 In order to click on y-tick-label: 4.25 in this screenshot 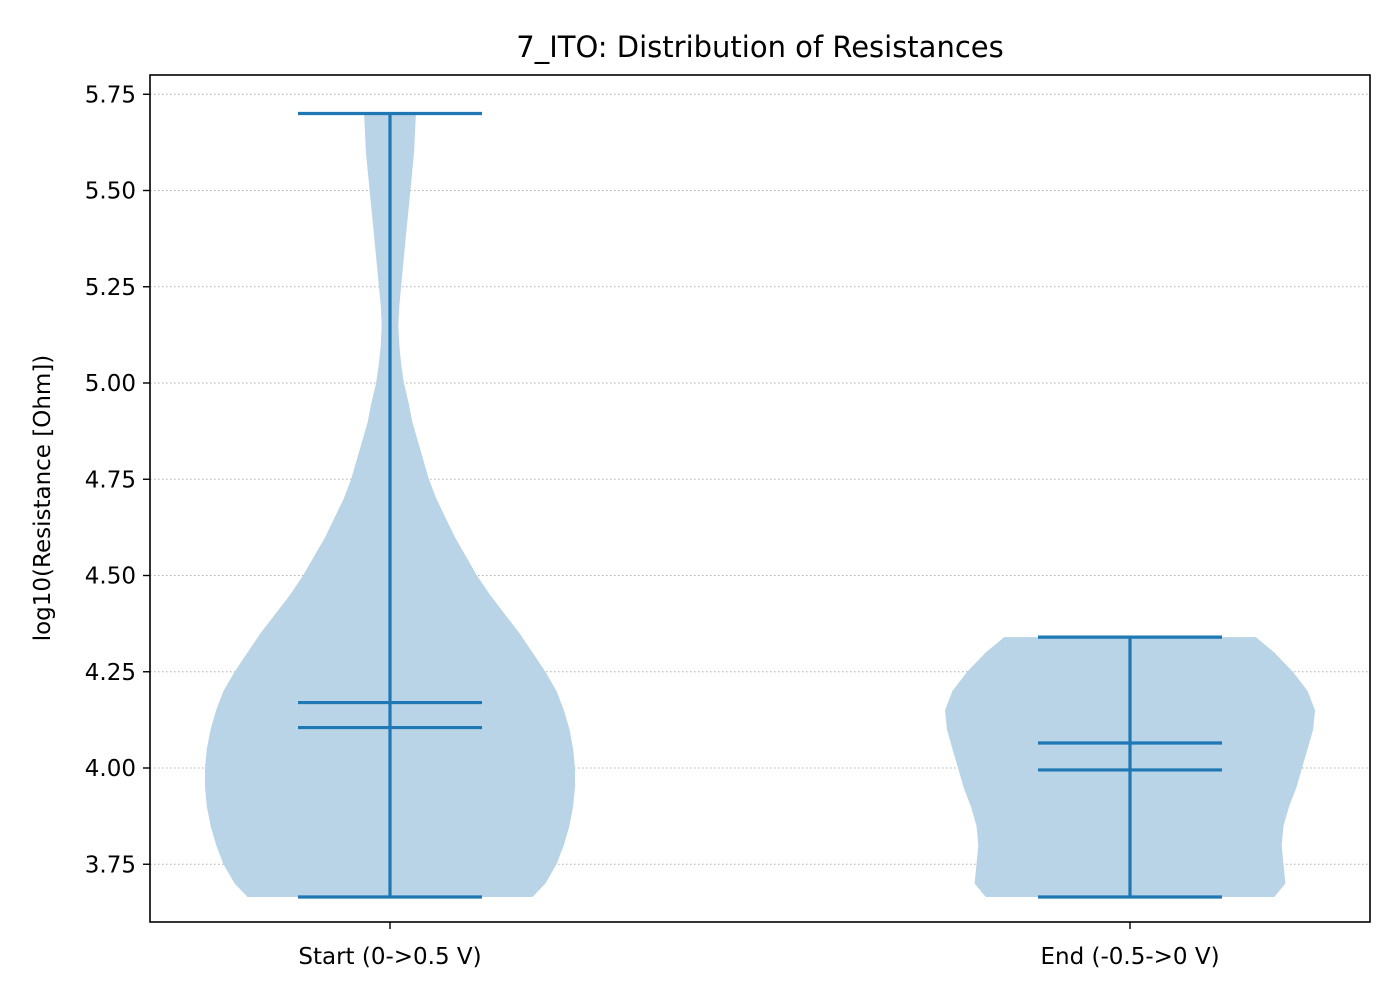, I will do `click(110, 673)`.